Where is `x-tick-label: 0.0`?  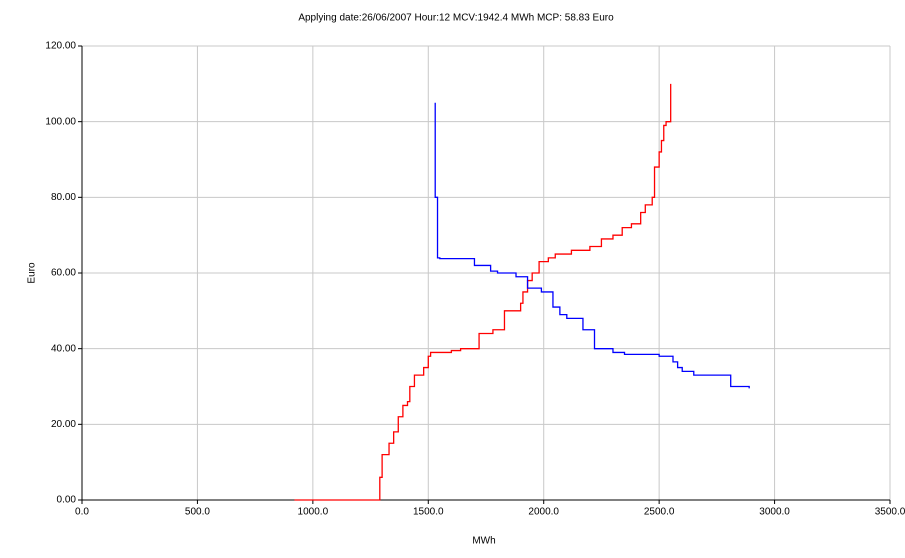 x-tick-label: 0.0 is located at coordinates (82, 512).